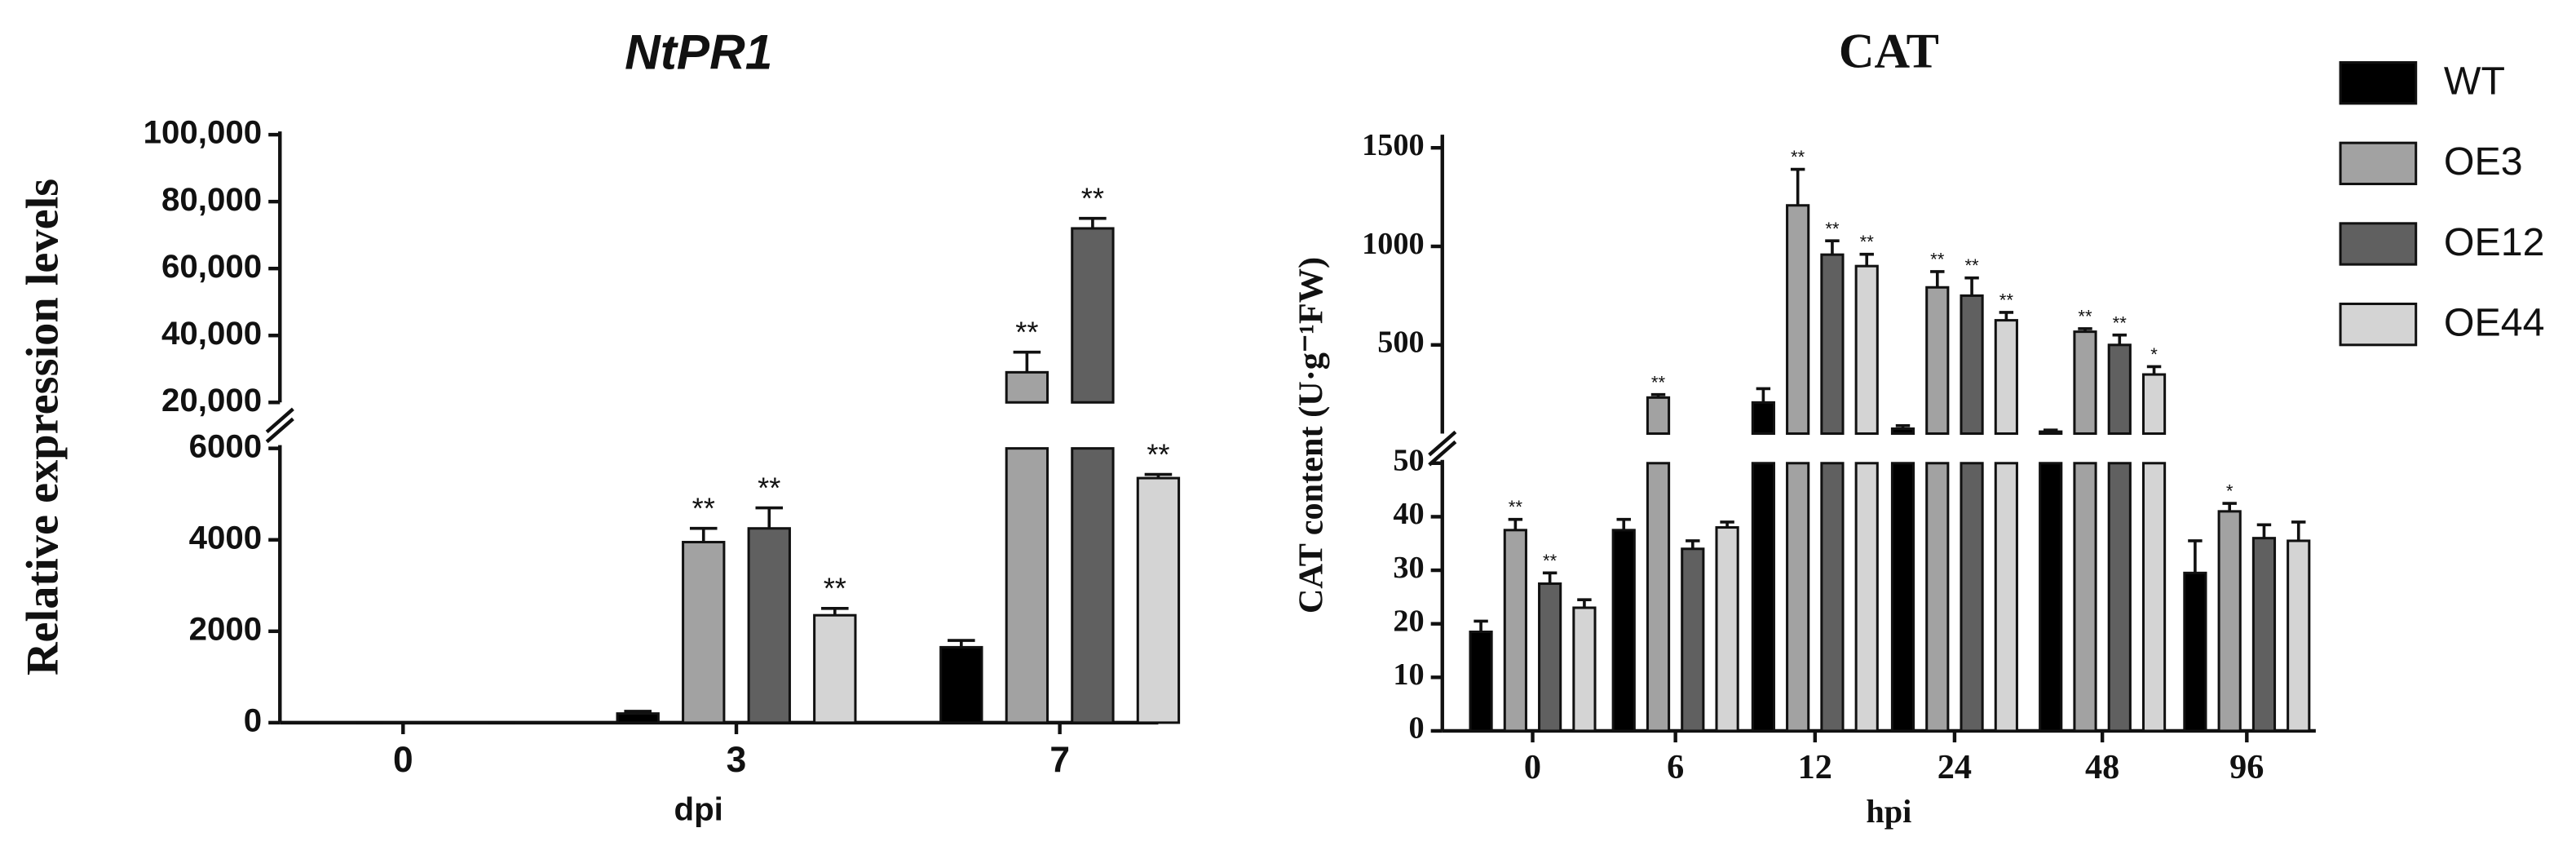  I want to click on y-axis-label: Relative expression levels, so click(42, 427).